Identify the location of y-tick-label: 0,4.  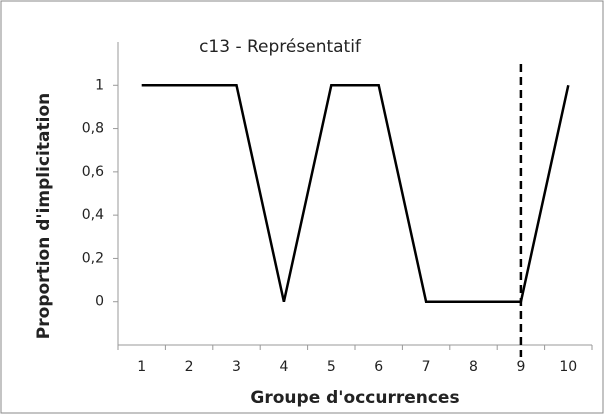
(93, 215).